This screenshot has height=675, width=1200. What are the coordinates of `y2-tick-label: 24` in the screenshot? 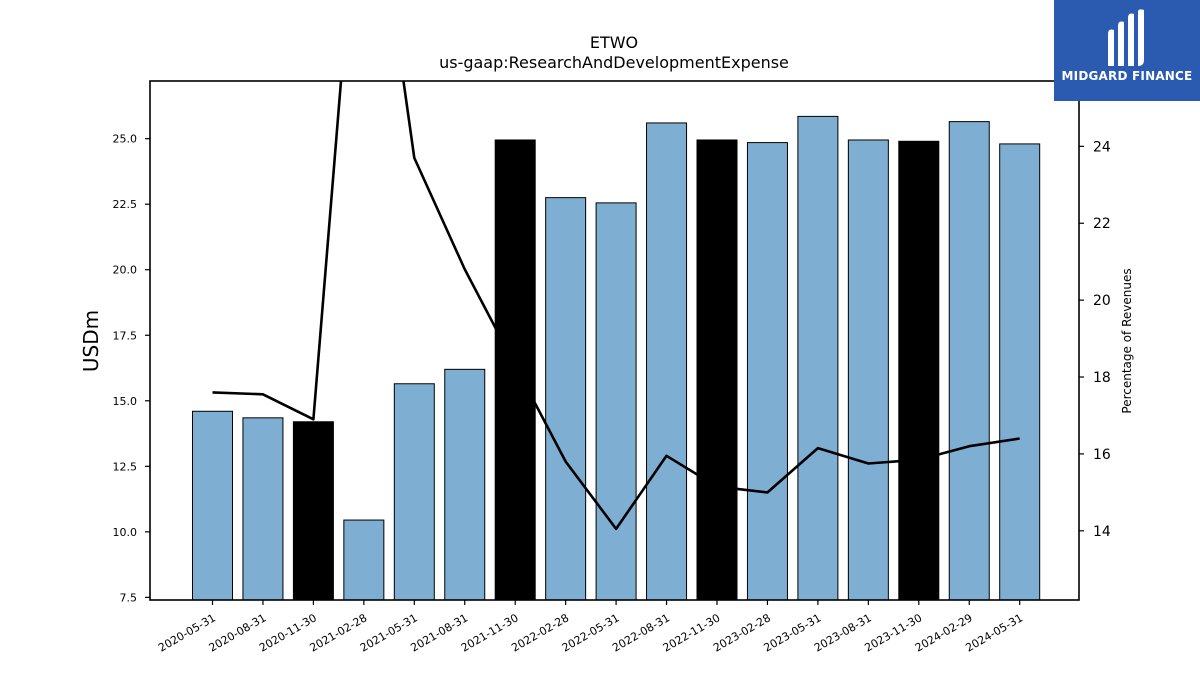 It's located at (1102, 147).